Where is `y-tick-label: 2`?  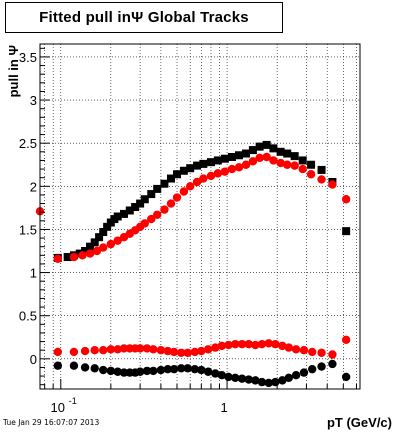 y-tick-label: 2 is located at coordinates (33, 186).